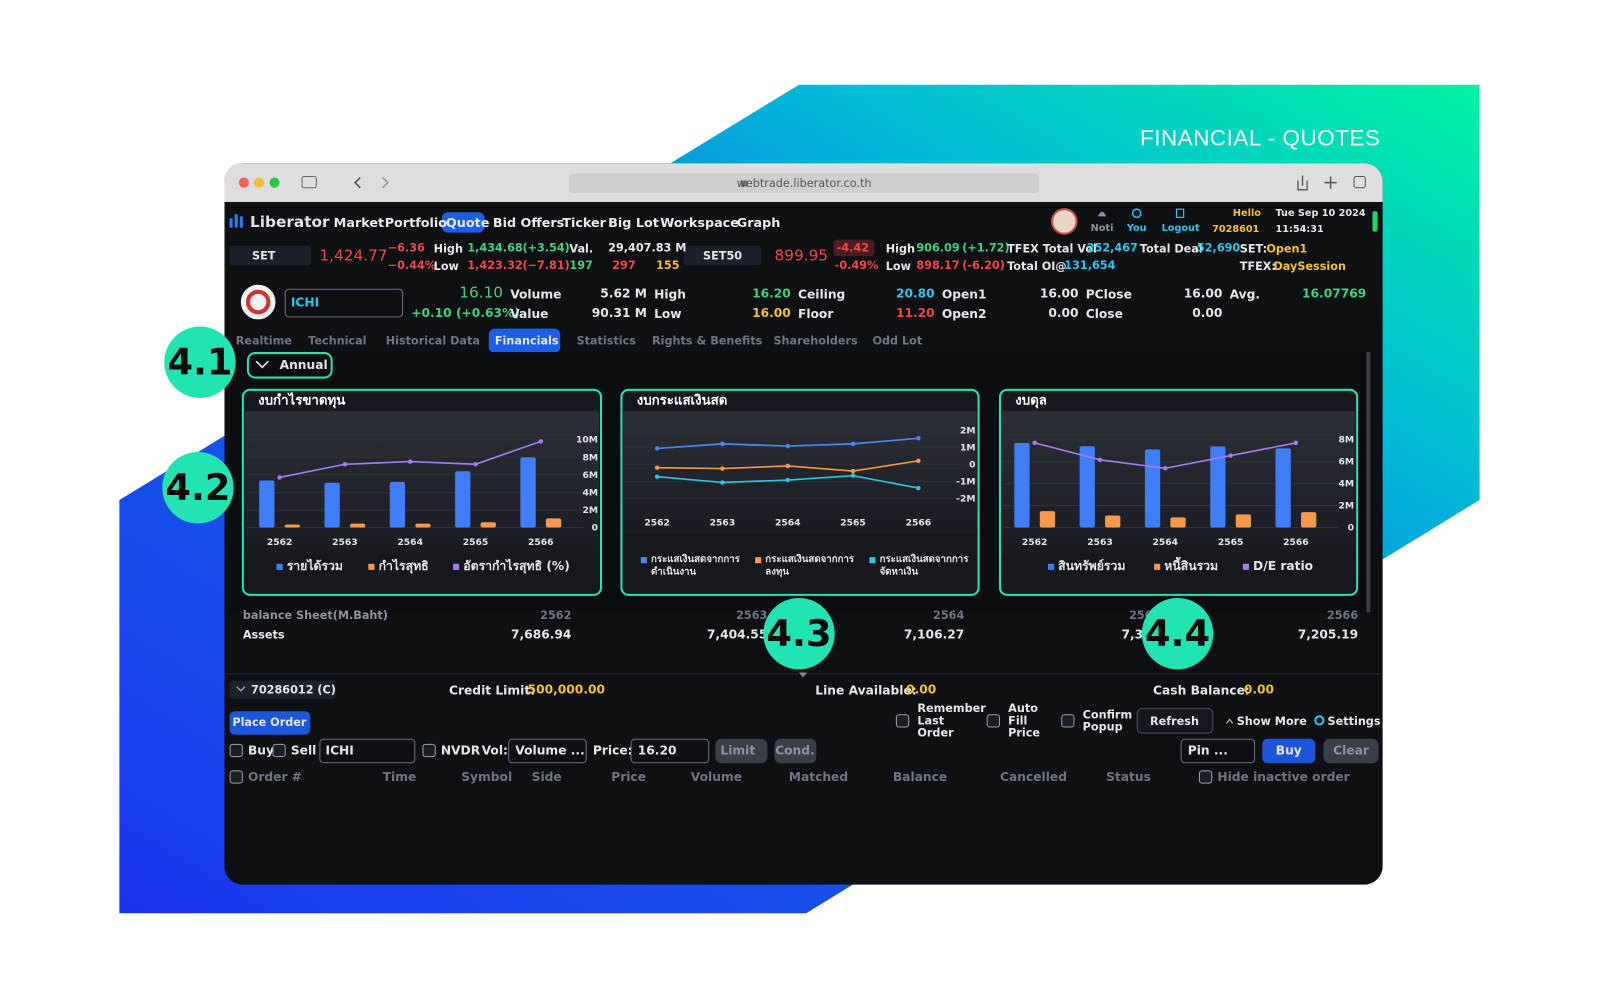  What do you see at coordinates (1328, 634) in the screenshot?
I see `table-cell: 7,205.19` at bounding box center [1328, 634].